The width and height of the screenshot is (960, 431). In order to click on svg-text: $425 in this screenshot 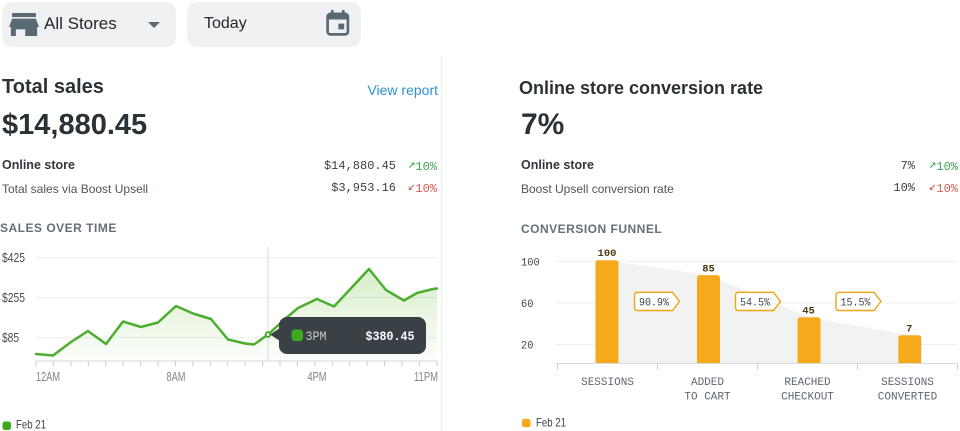, I will do `click(13, 258)`.